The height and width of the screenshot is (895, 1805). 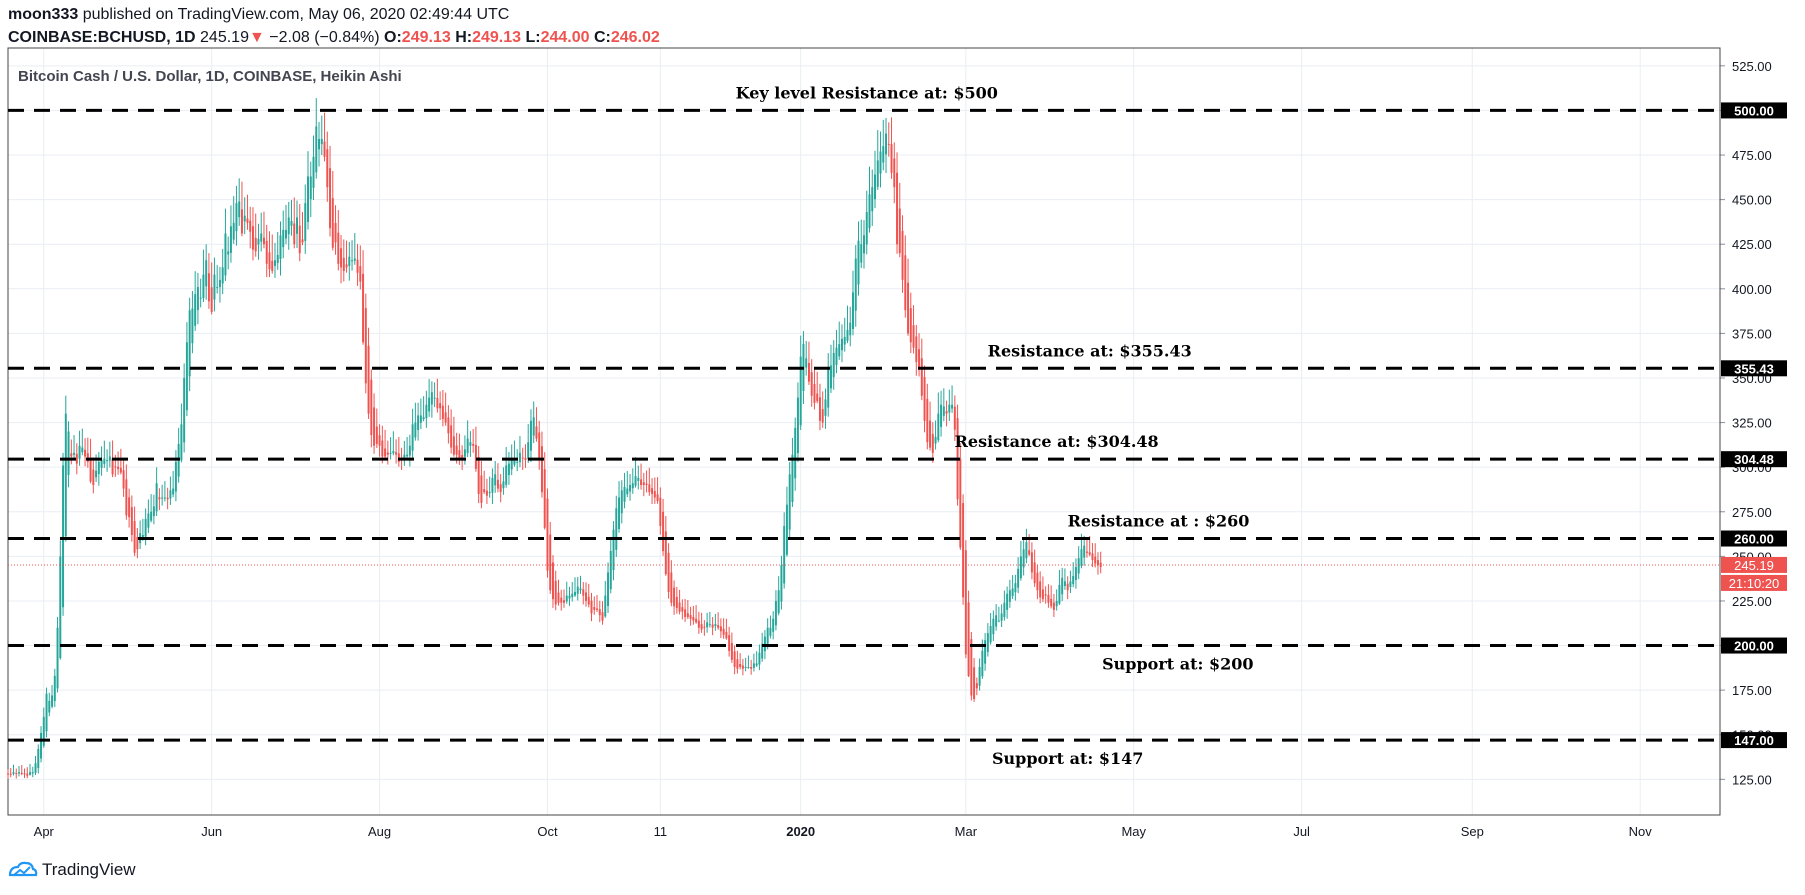 What do you see at coordinates (867, 92) in the screenshot?
I see `level-label: Key level Resistance at: $500` at bounding box center [867, 92].